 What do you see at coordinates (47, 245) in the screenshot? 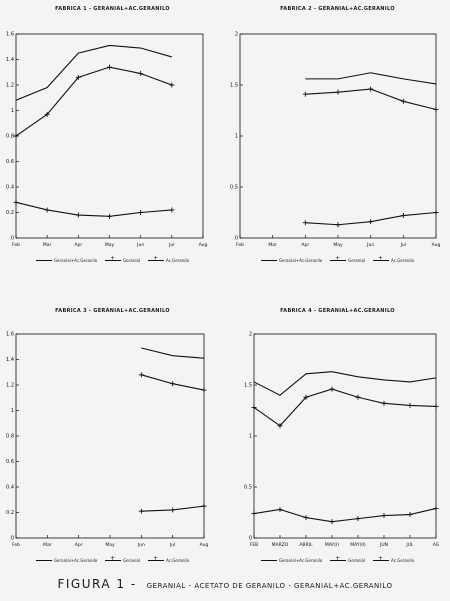
I see `x-tick-label: Mar` at bounding box center [47, 245].